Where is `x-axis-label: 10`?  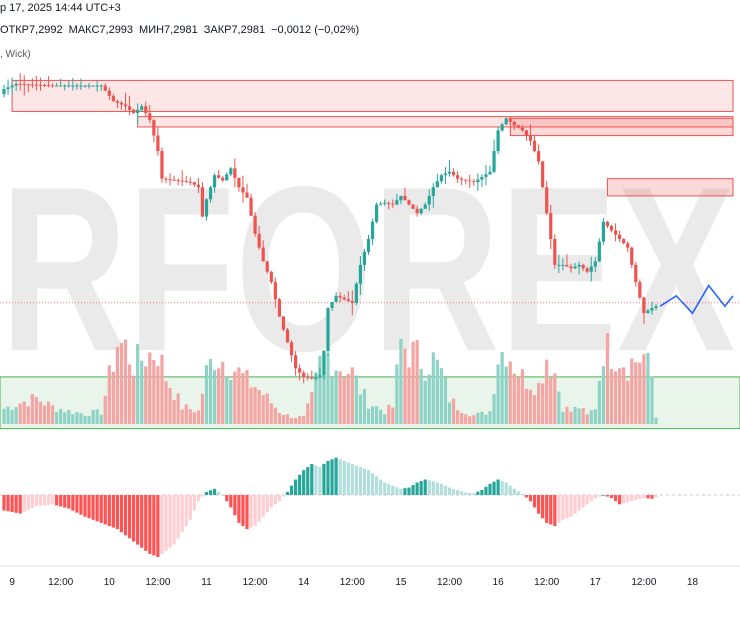
x-axis-label: 10 is located at coordinates (110, 582).